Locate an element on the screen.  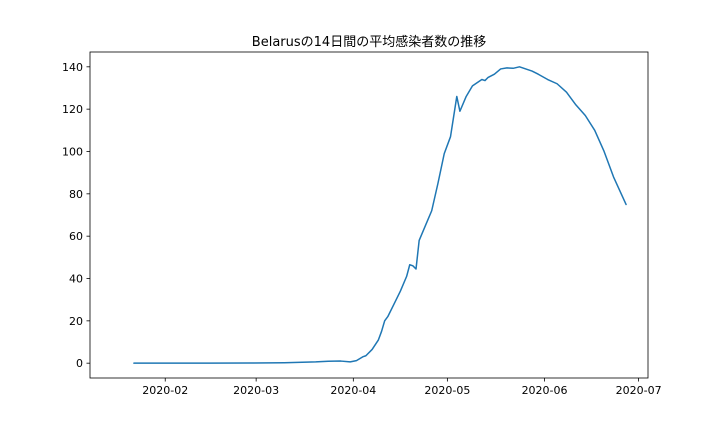
x-tick-label: 2020-06 is located at coordinates (545, 390).